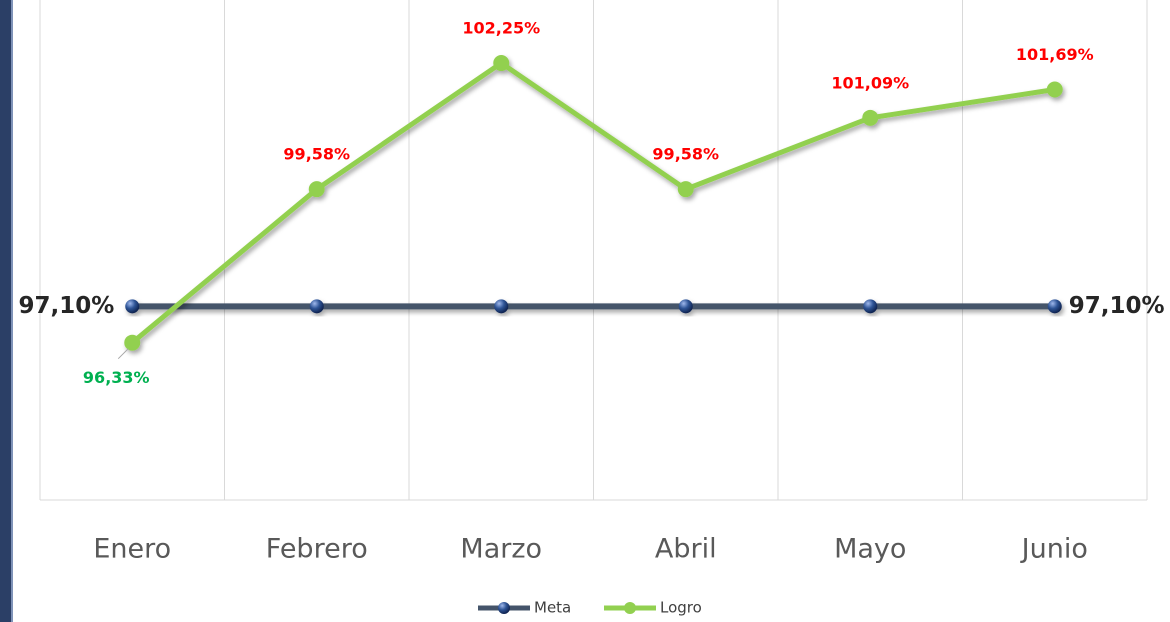 The width and height of the screenshot is (1170, 622). I want to click on side-strip, so click(6, 311).